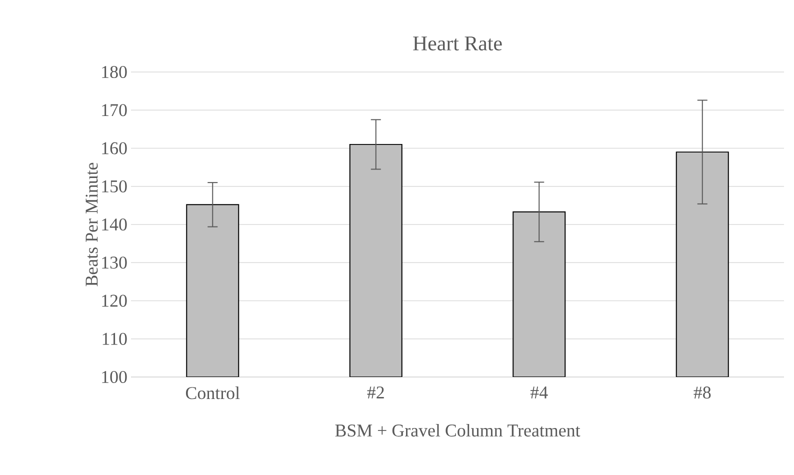  Describe the element at coordinates (114, 224) in the screenshot. I see `y-tick-label: 140` at that location.